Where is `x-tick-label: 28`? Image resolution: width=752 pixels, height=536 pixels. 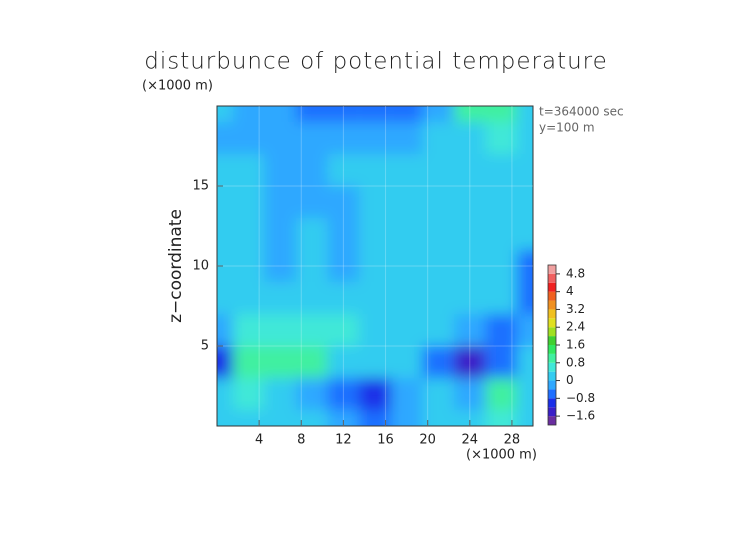 x-tick-label: 28 is located at coordinates (512, 440).